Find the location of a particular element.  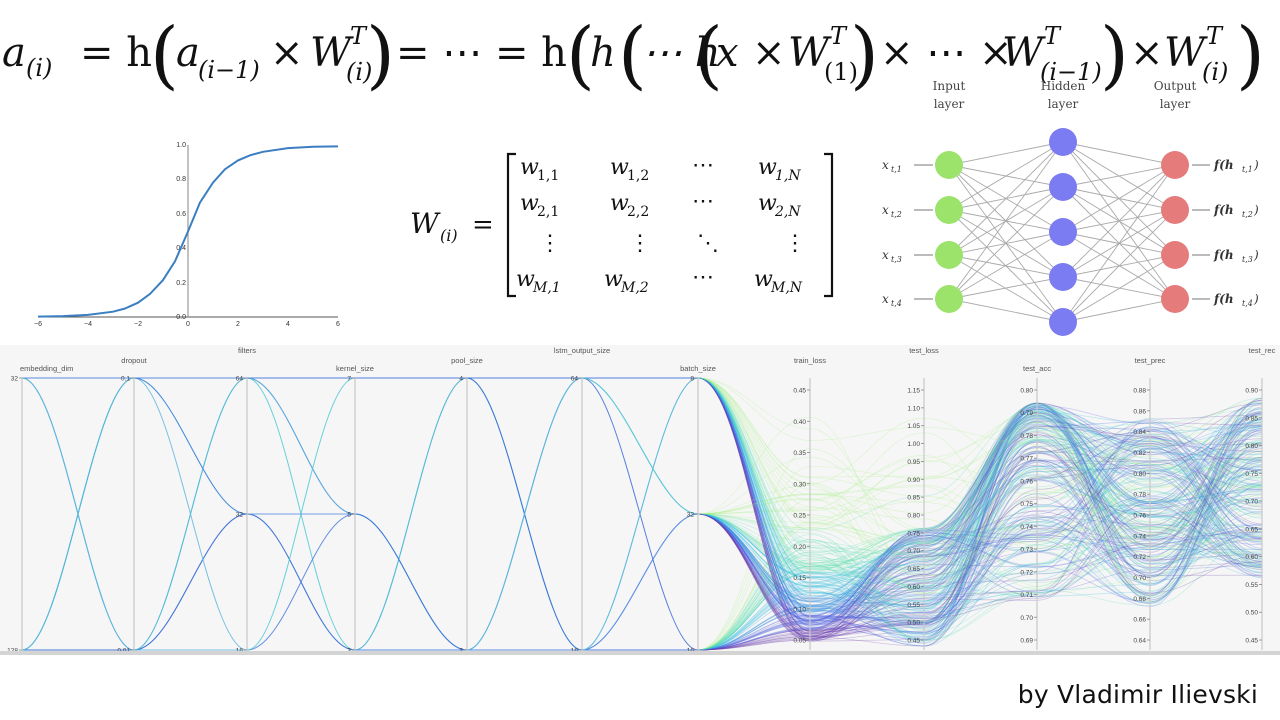

plot-bottom-border is located at coordinates (640, 653).